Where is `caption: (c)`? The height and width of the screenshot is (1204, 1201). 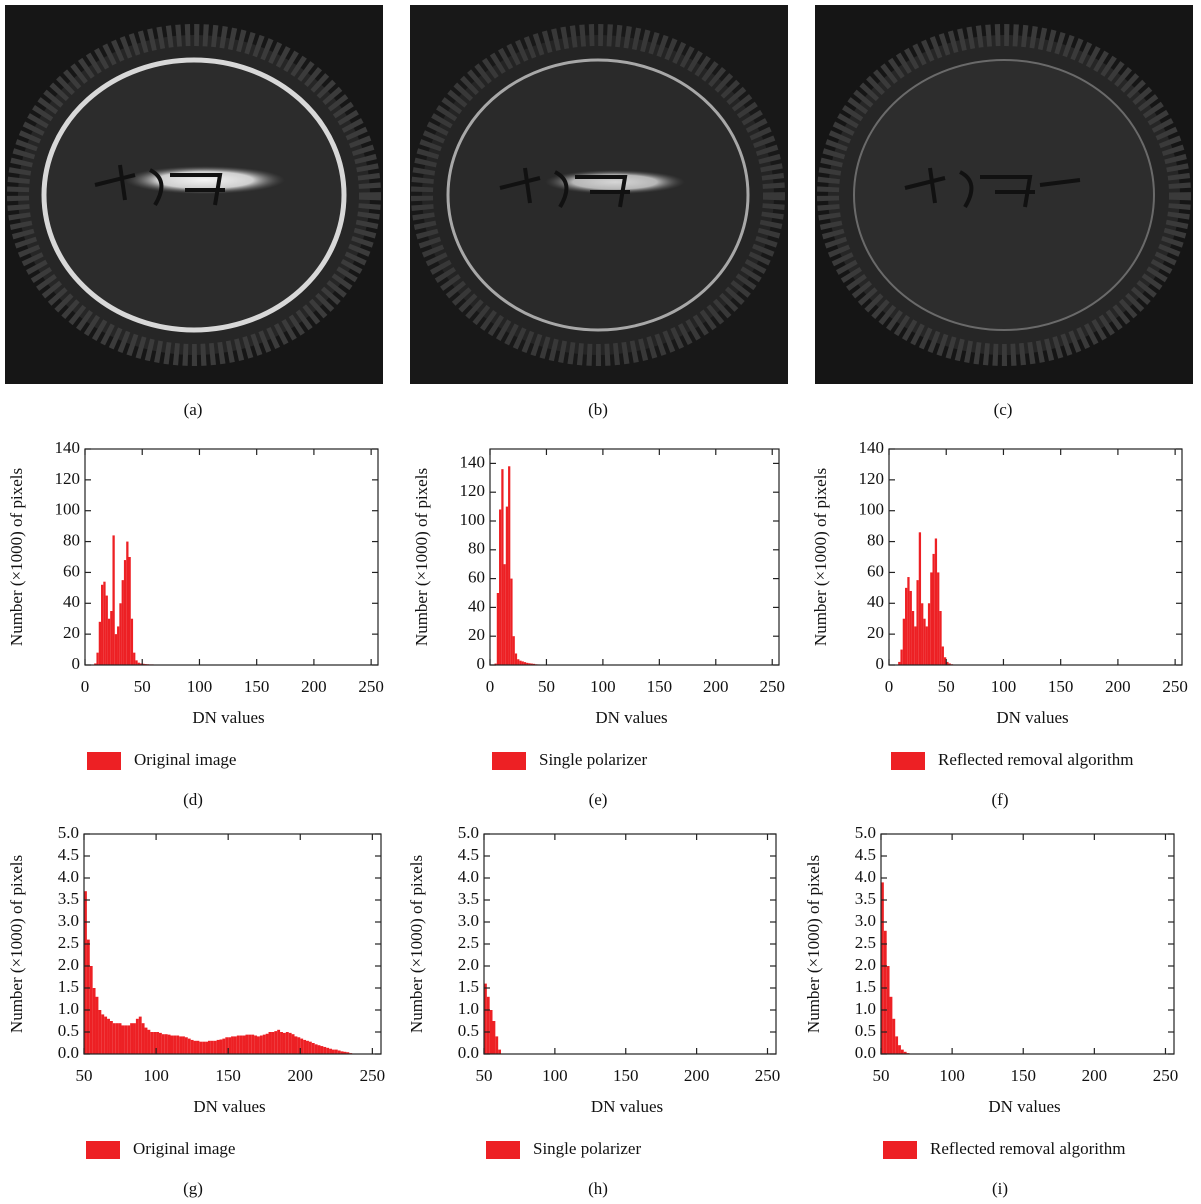 caption: (c) is located at coordinates (1003, 409).